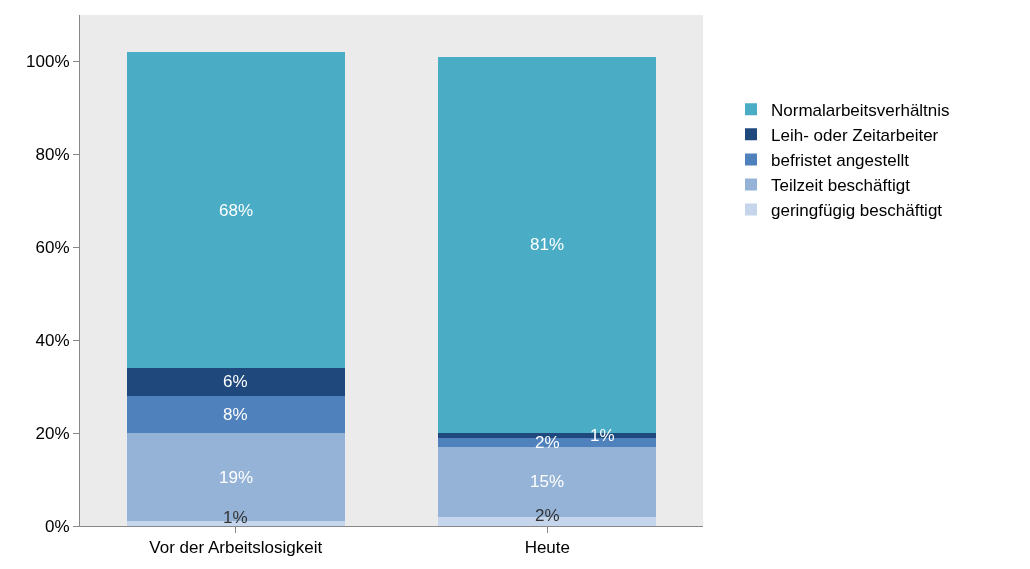  Describe the element at coordinates (547, 548) in the screenshot. I see `x-tick-label: Heute` at that location.